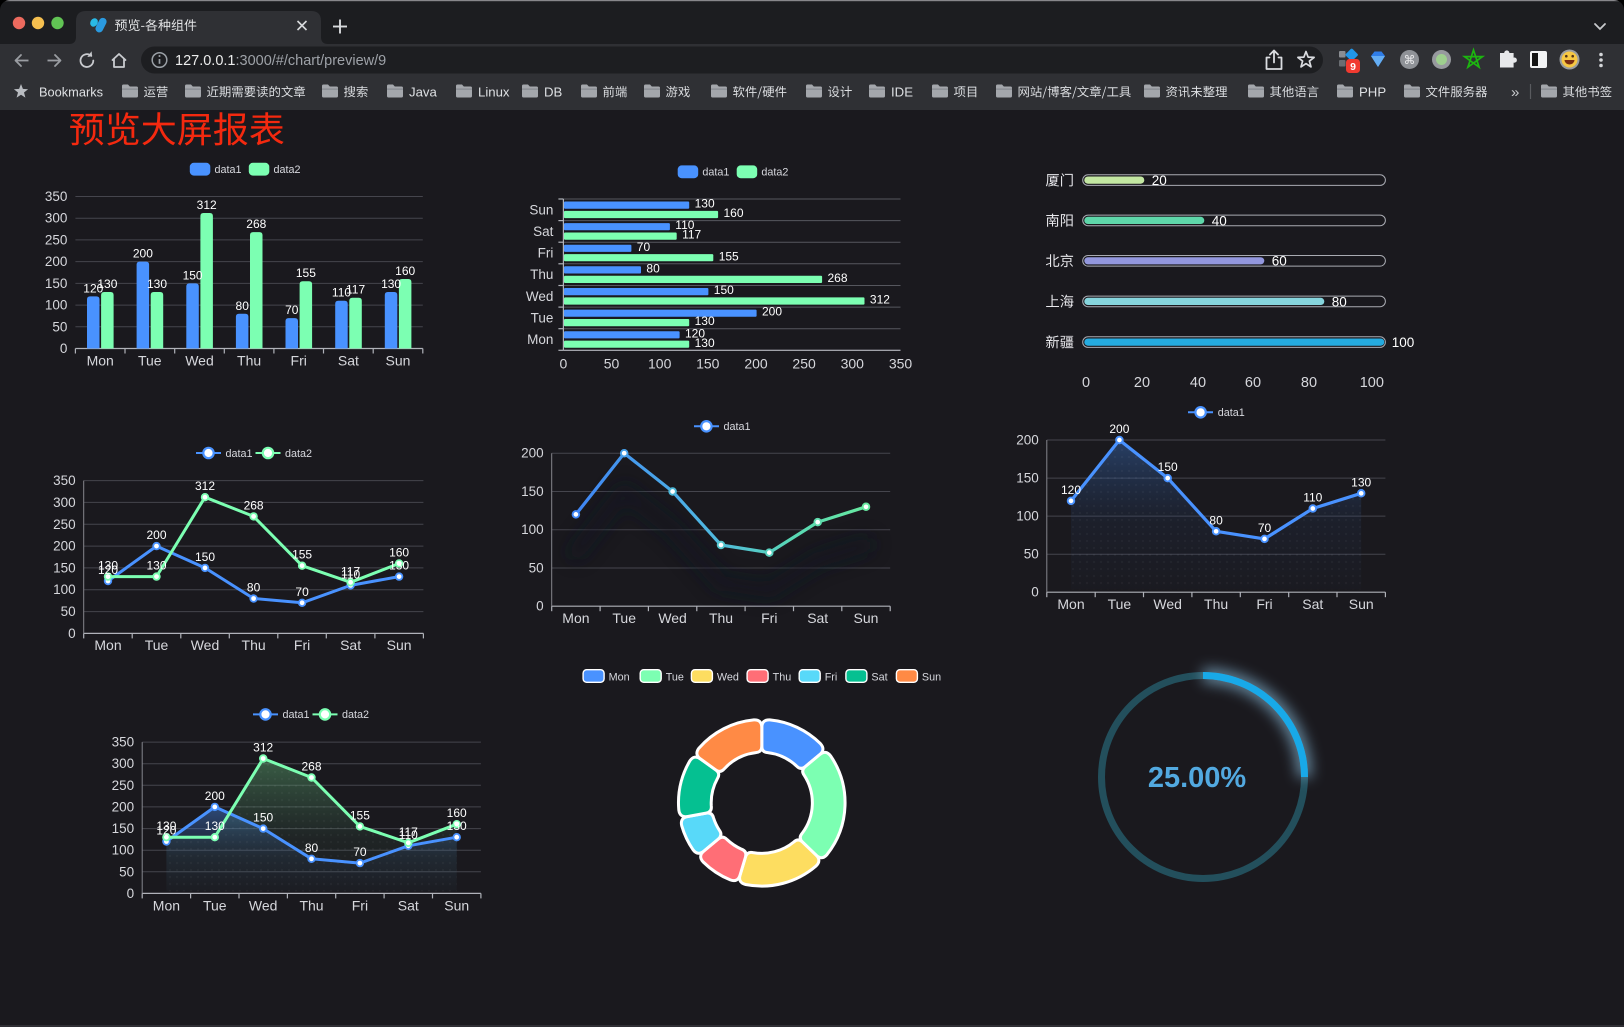  What do you see at coordinates (71, 92) in the screenshot?
I see `svg-text: Bookmarks` at bounding box center [71, 92].